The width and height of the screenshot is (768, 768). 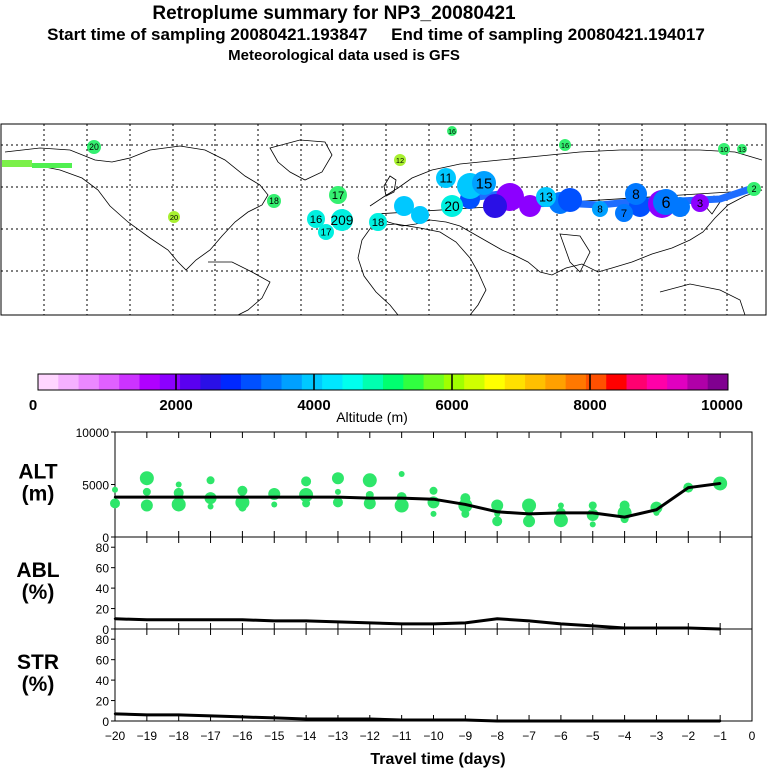 I want to click on day-label: 7, so click(x=624, y=214).